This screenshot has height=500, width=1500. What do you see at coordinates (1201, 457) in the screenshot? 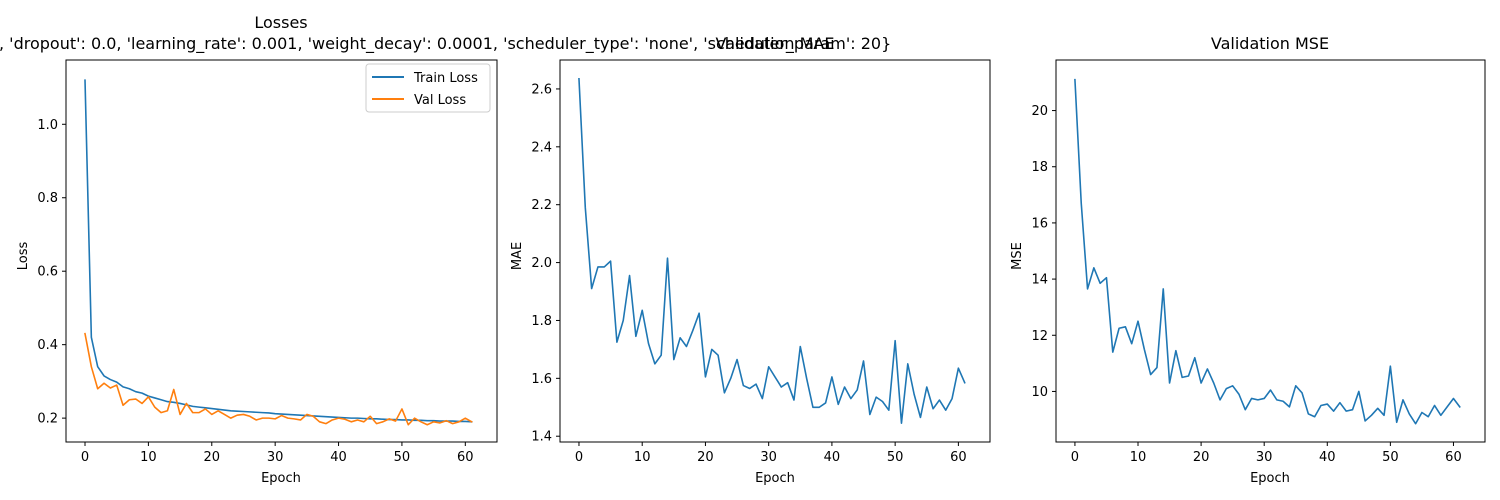
I see `mse-xtick-label: 20` at bounding box center [1201, 457].